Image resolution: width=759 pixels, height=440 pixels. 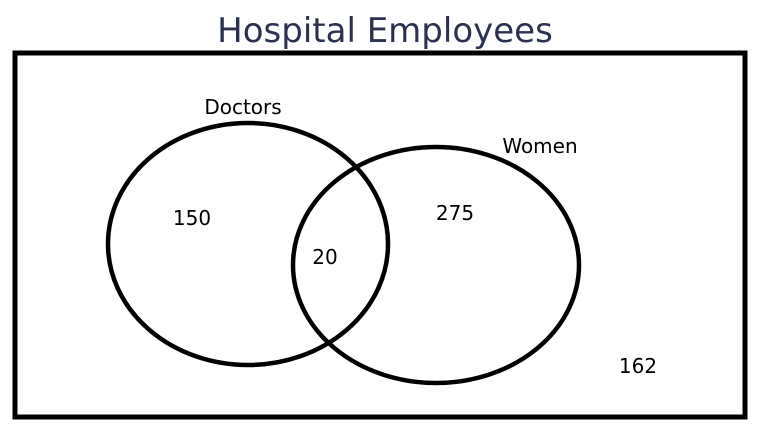 What do you see at coordinates (324, 257) in the screenshot?
I see `doctors-and-women-count: 20` at bounding box center [324, 257].